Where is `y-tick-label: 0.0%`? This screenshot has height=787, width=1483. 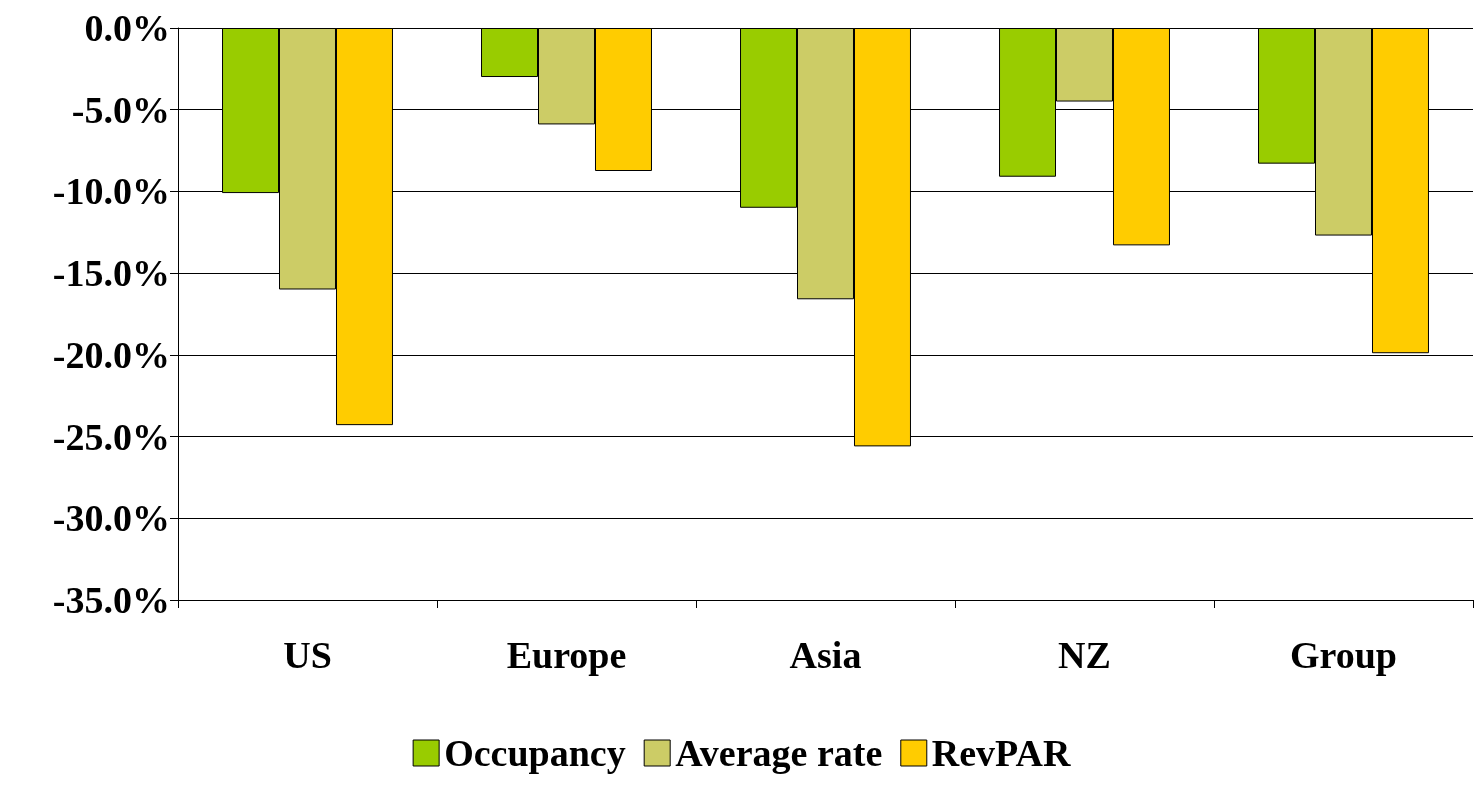
y-tick-label: 0.0% is located at coordinates (127, 28).